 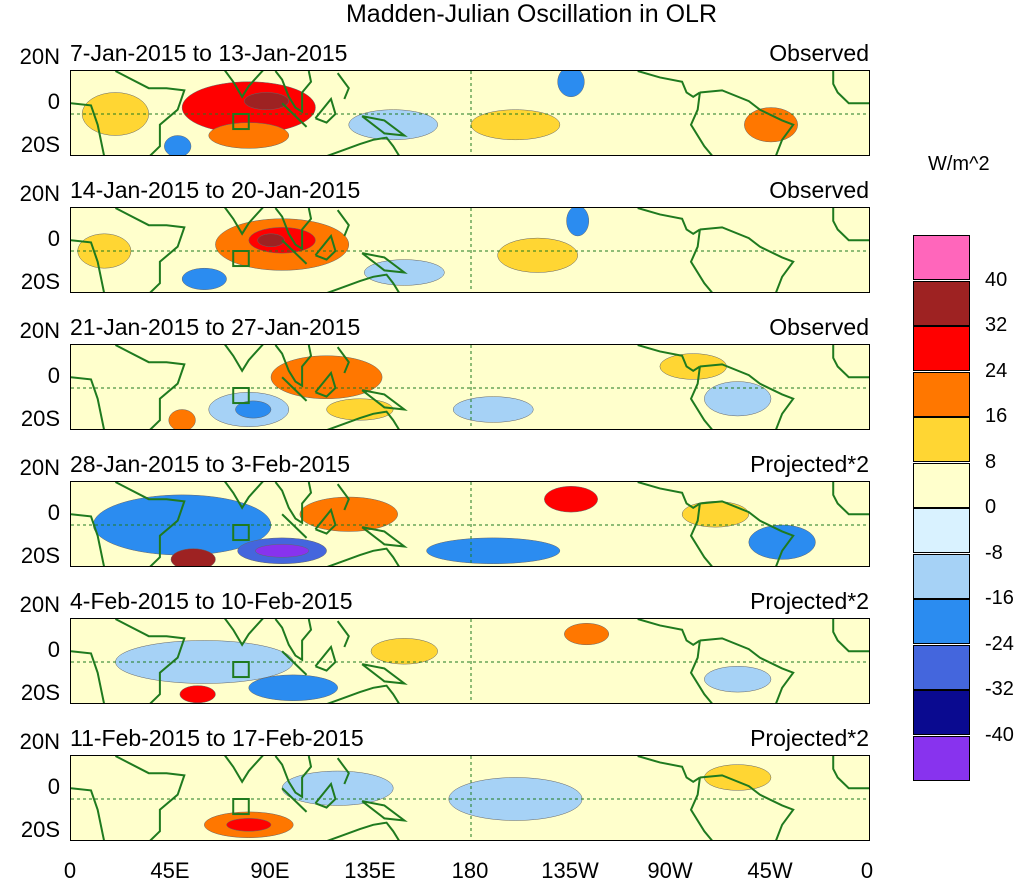 What do you see at coordinates (819, 327) in the screenshot?
I see `panel-3-status: Observed` at bounding box center [819, 327].